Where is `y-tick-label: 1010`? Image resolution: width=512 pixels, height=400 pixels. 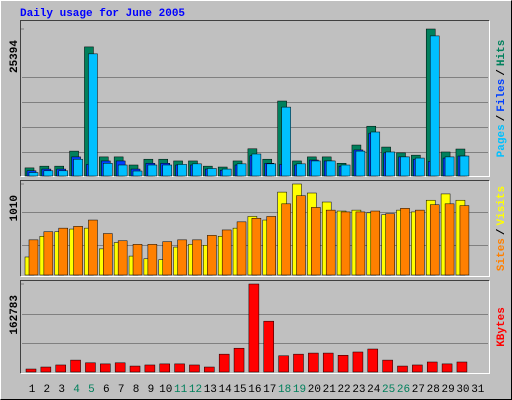 y-tick-label: 1010 is located at coordinates (15, 208).